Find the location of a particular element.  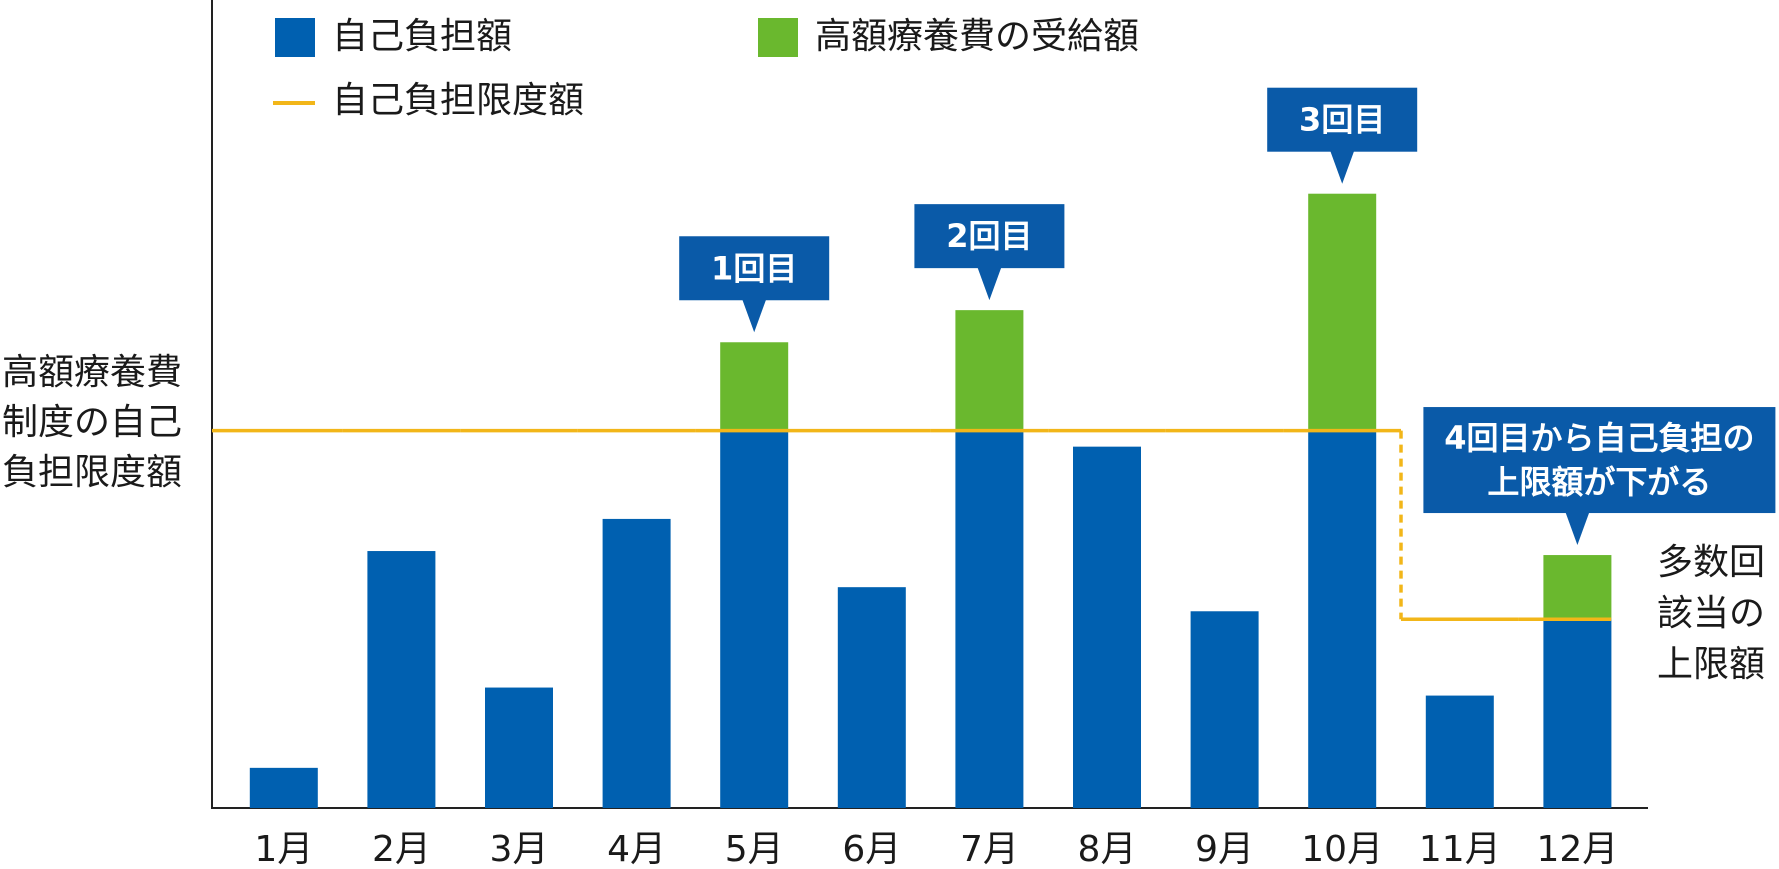

x-tick-label: 8月 is located at coordinates (1107, 849).